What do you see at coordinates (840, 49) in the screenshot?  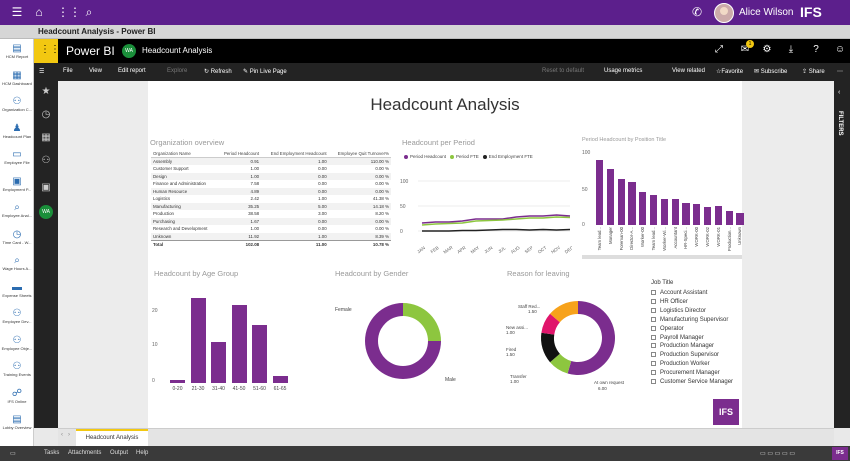 I see `profile-icon: ☺` at bounding box center [840, 49].